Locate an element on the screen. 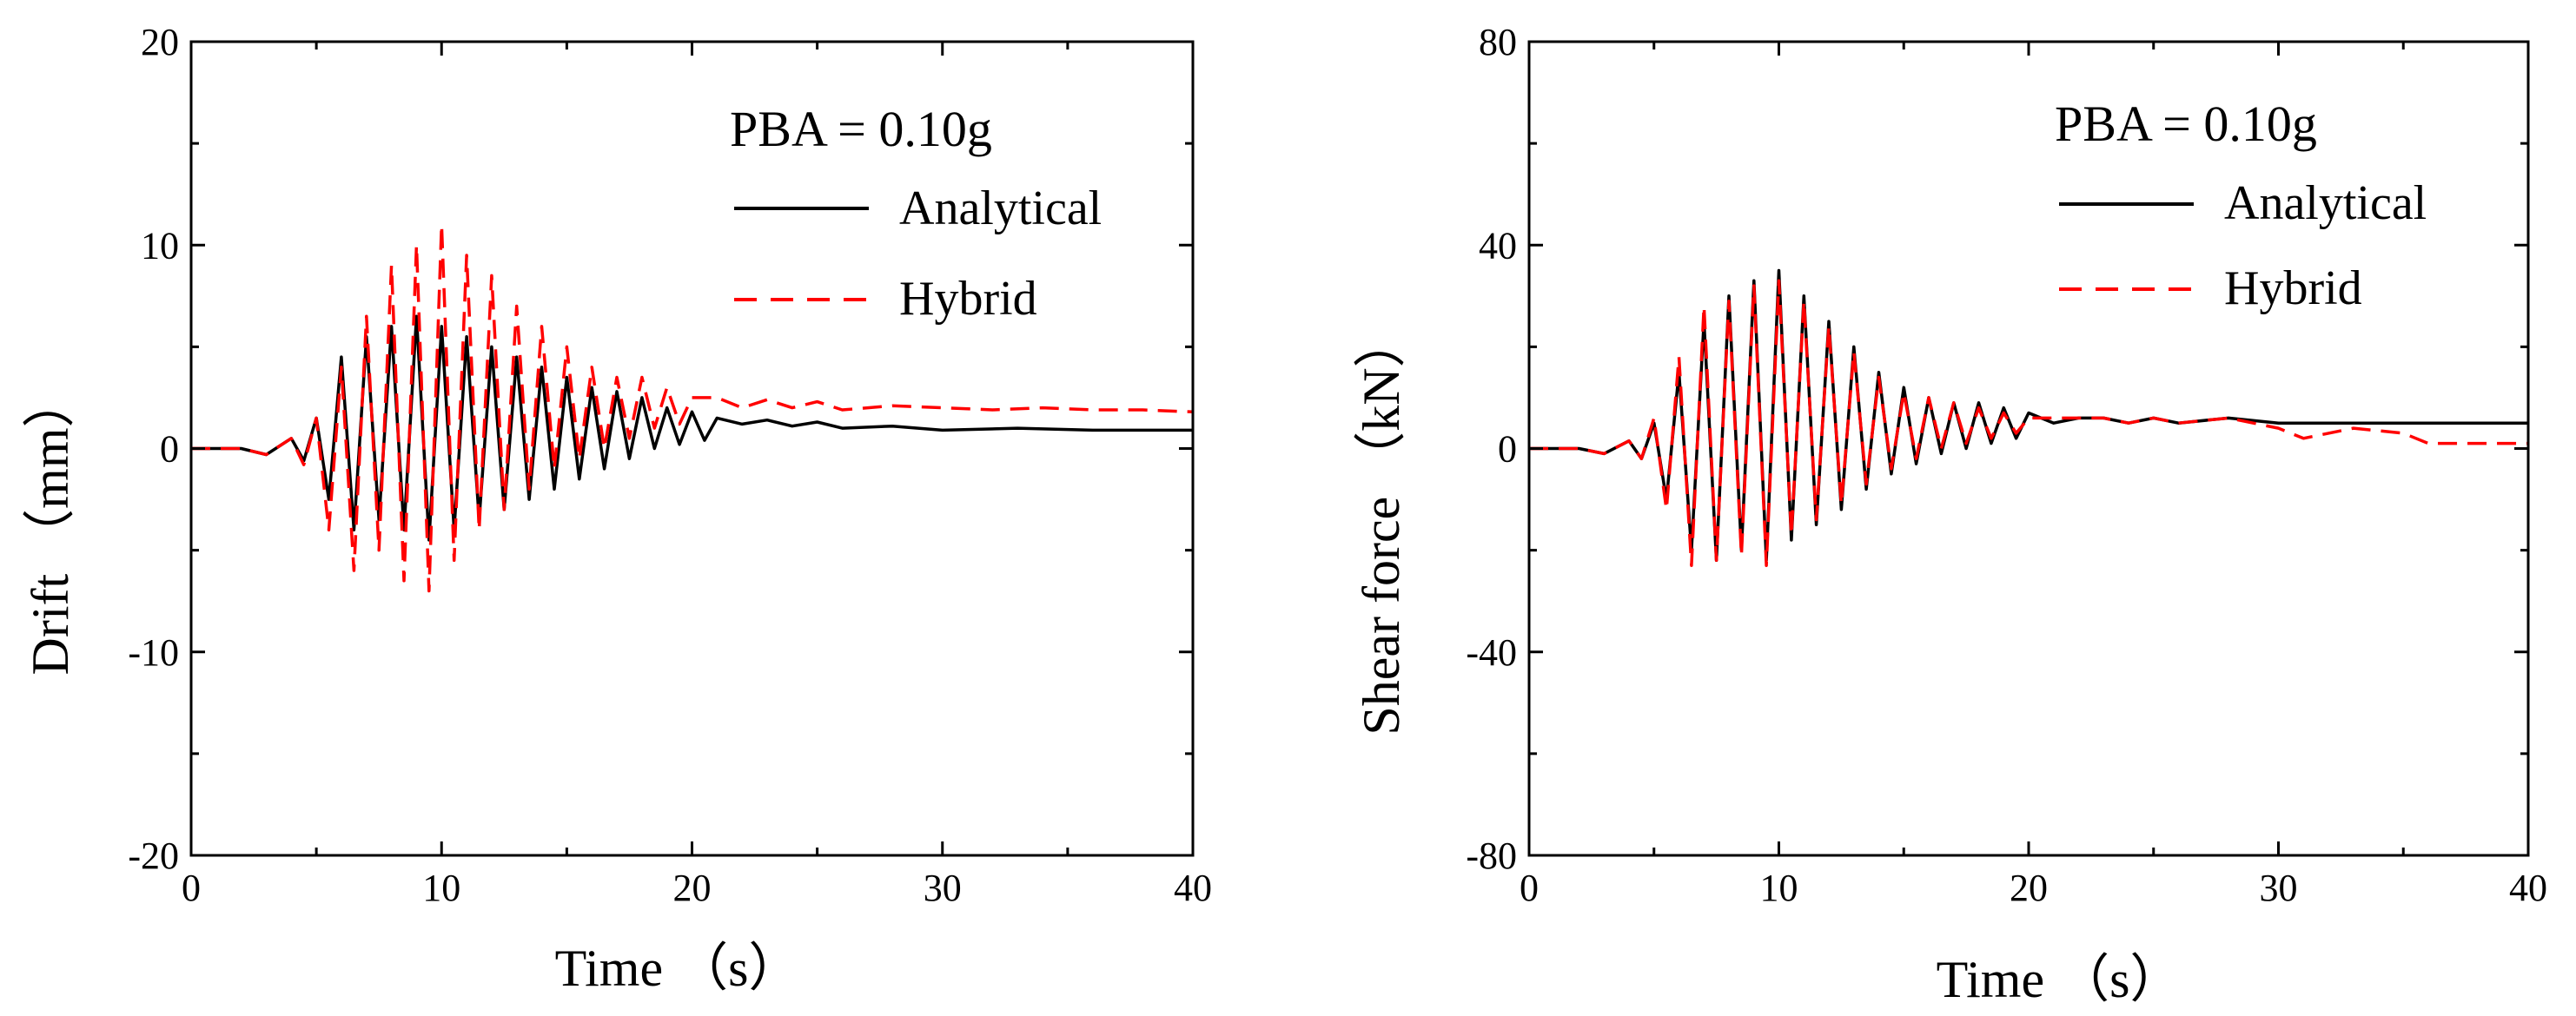  shear-y-axis-label: Shear force （kN） is located at coordinates (1381, 525).